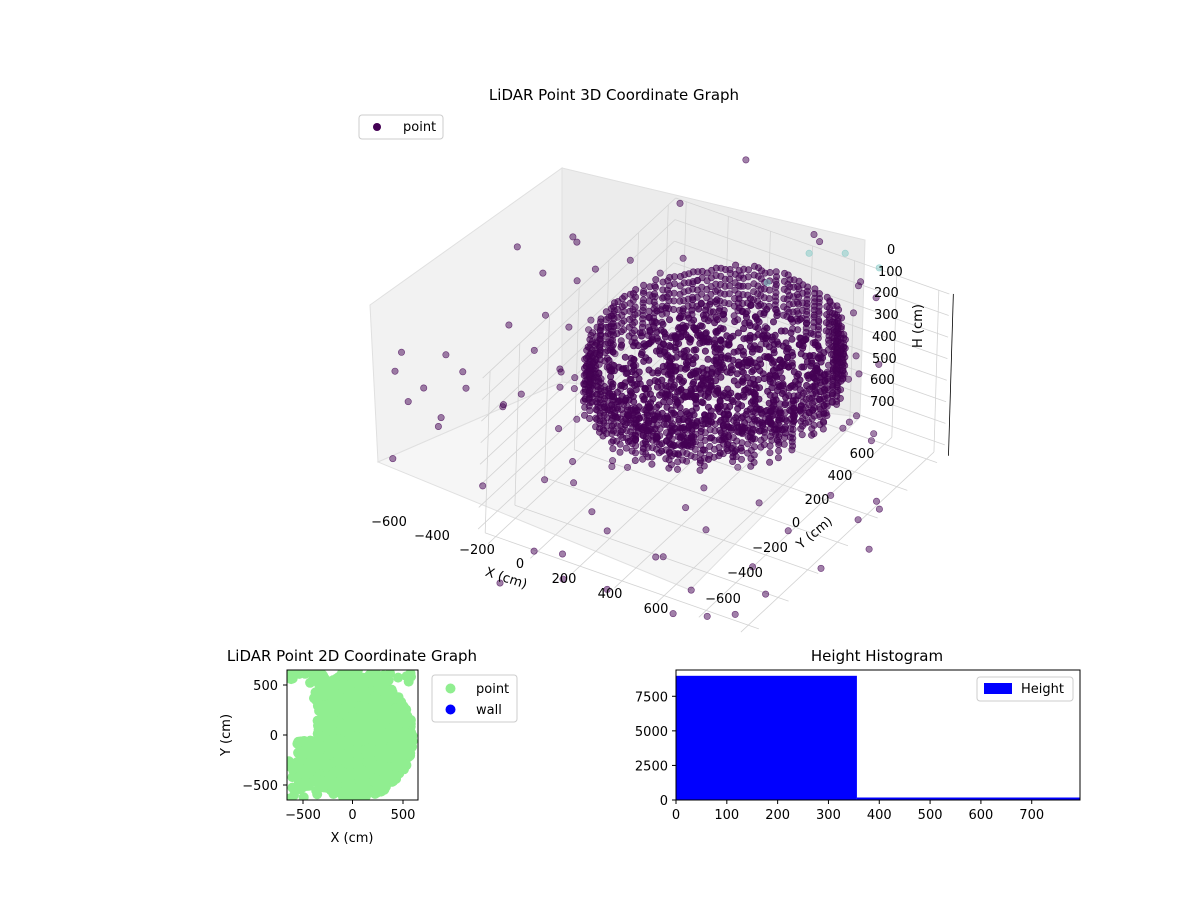 The height and width of the screenshot is (900, 1200). What do you see at coordinates (260, 786) in the screenshot?
I see `y-tick-label: −500` at bounding box center [260, 786].